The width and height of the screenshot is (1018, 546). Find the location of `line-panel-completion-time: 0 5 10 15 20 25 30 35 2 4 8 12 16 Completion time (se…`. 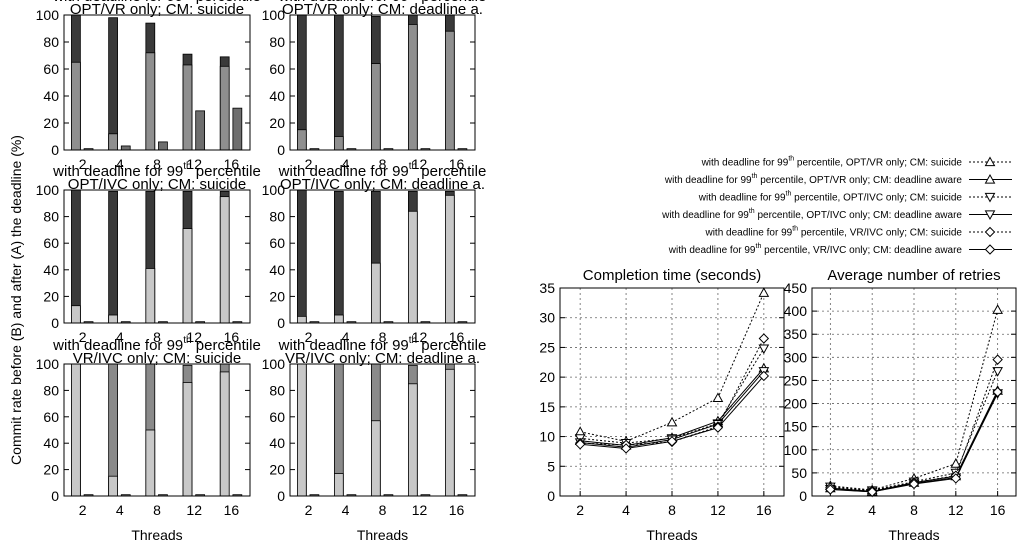

line-panel-completion-time: 0 5 10 15 20 25 30 35 2 4 8 12 16 Completion time (se… is located at coordinates (662, 405).